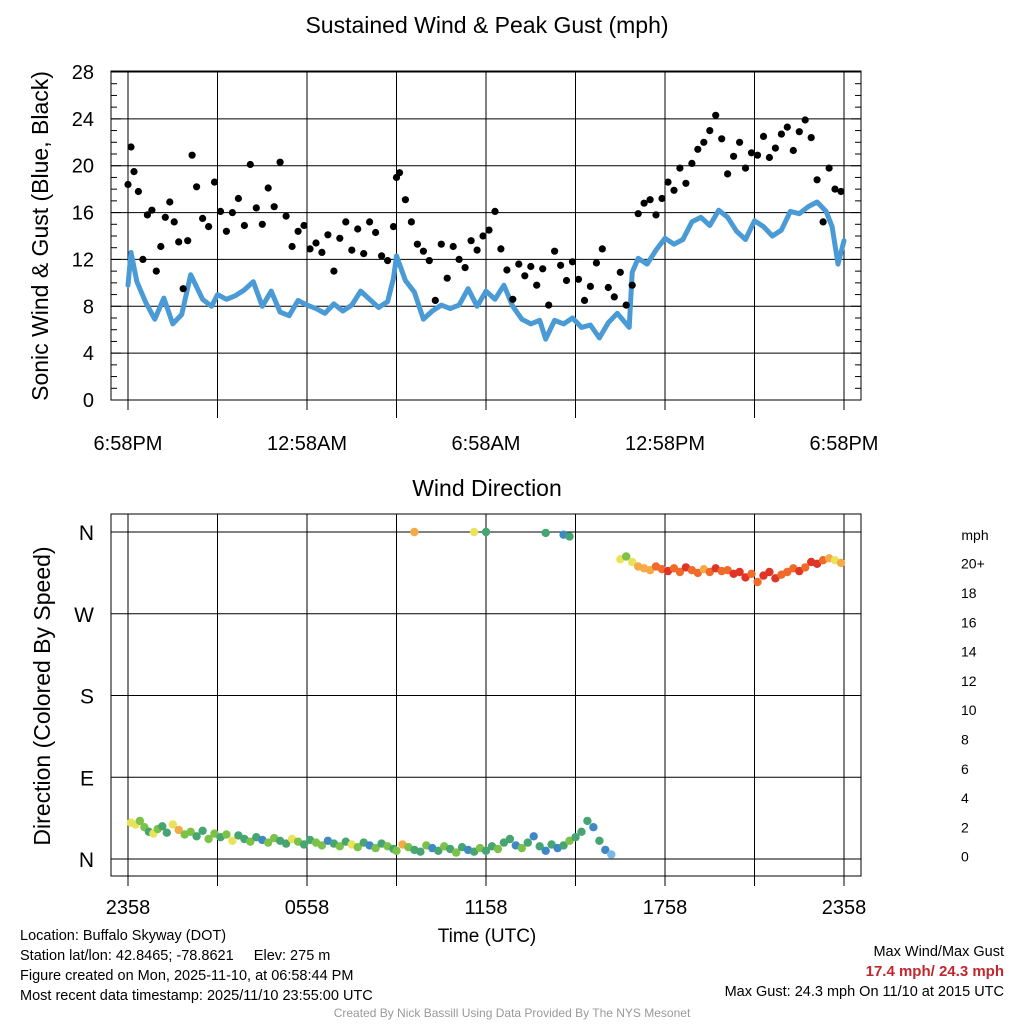 The image size is (1024, 1024). What do you see at coordinates (969, 593) in the screenshot?
I see `colorbar-label: 18` at bounding box center [969, 593].